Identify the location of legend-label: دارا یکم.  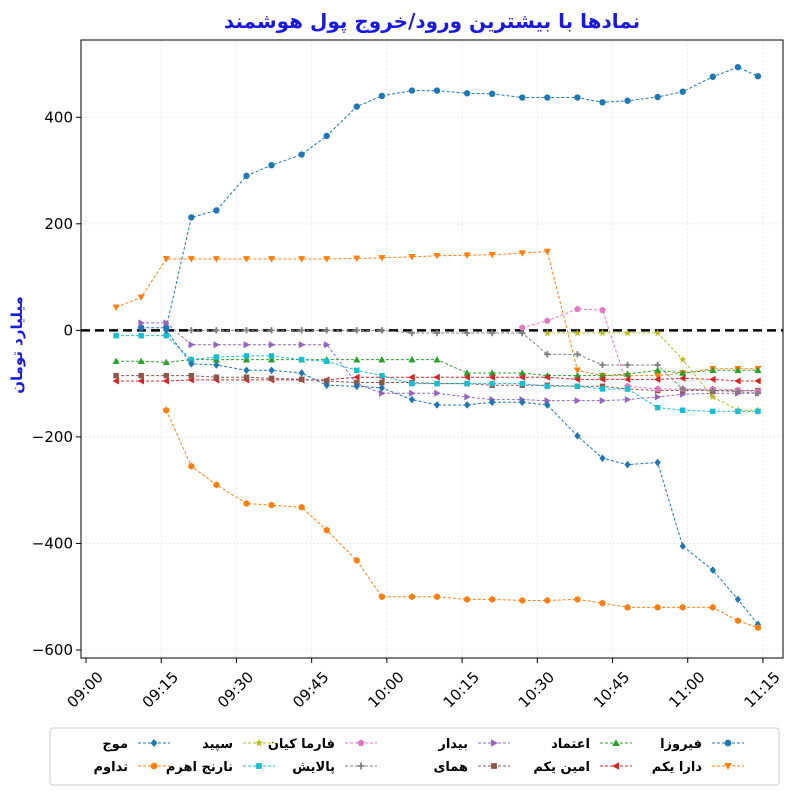
(677, 767).